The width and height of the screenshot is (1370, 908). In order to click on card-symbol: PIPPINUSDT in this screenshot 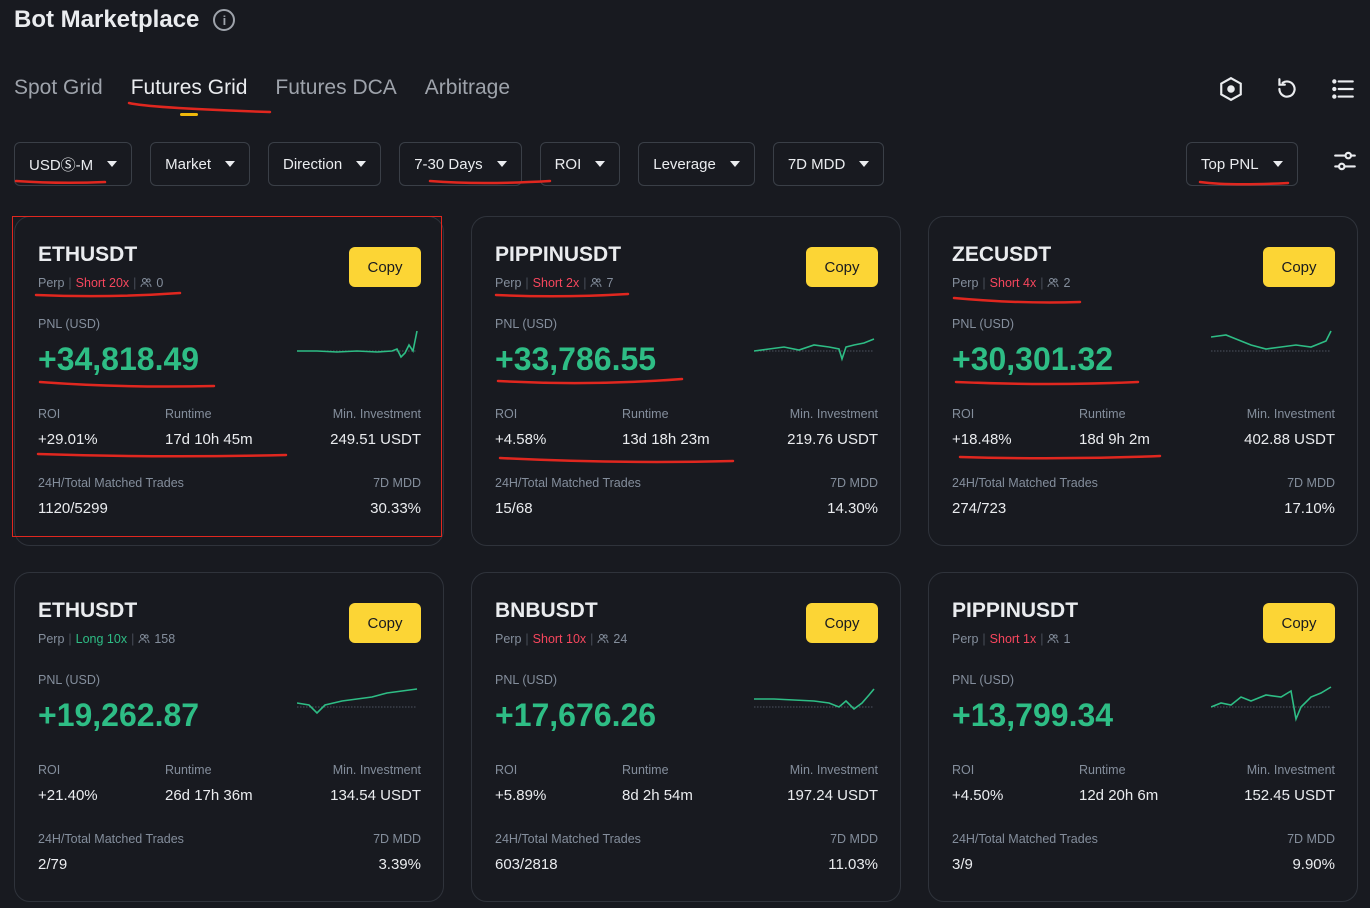, I will do `click(1015, 610)`.